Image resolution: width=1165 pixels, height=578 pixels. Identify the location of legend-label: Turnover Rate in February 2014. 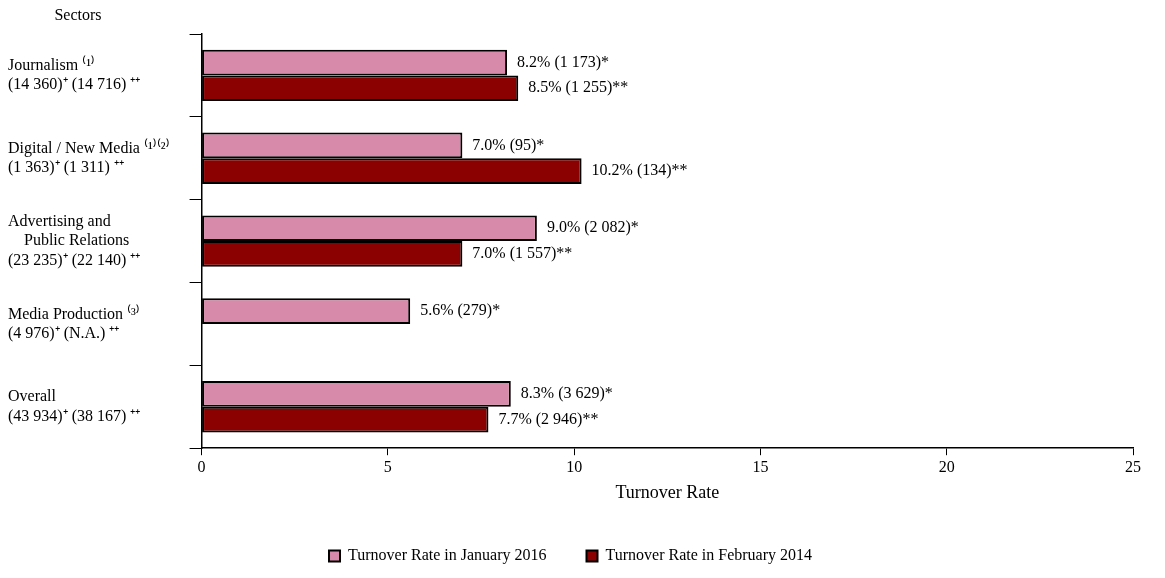
(708, 555).